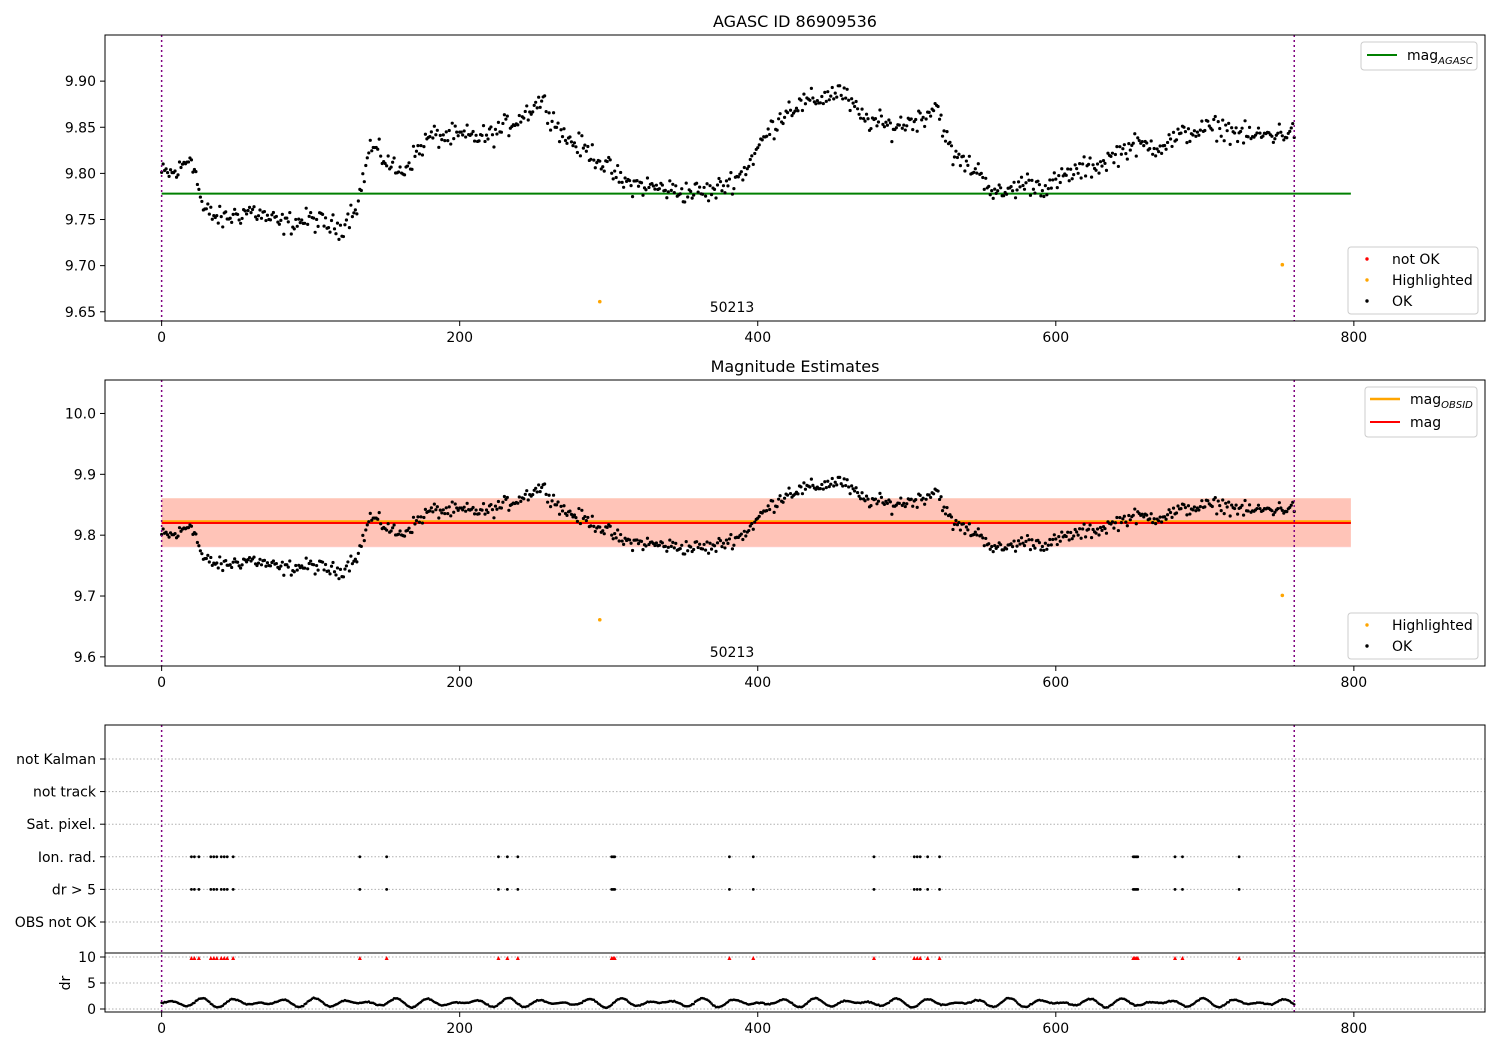 The image size is (1500, 1050). I want to click on estimates-points-legend: Highlighted OK, so click(1413, 636).